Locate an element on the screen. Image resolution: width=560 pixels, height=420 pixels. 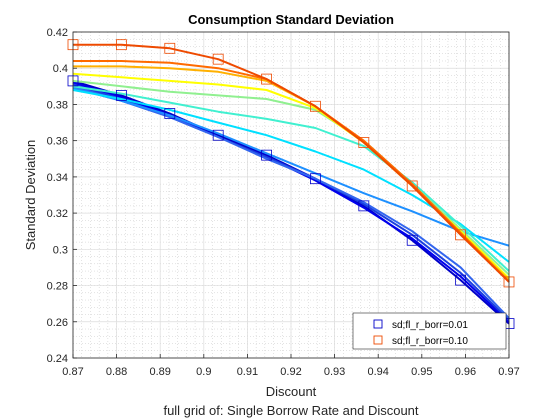
chart-title: Consumption Standard Deviation is located at coordinates (291, 19).